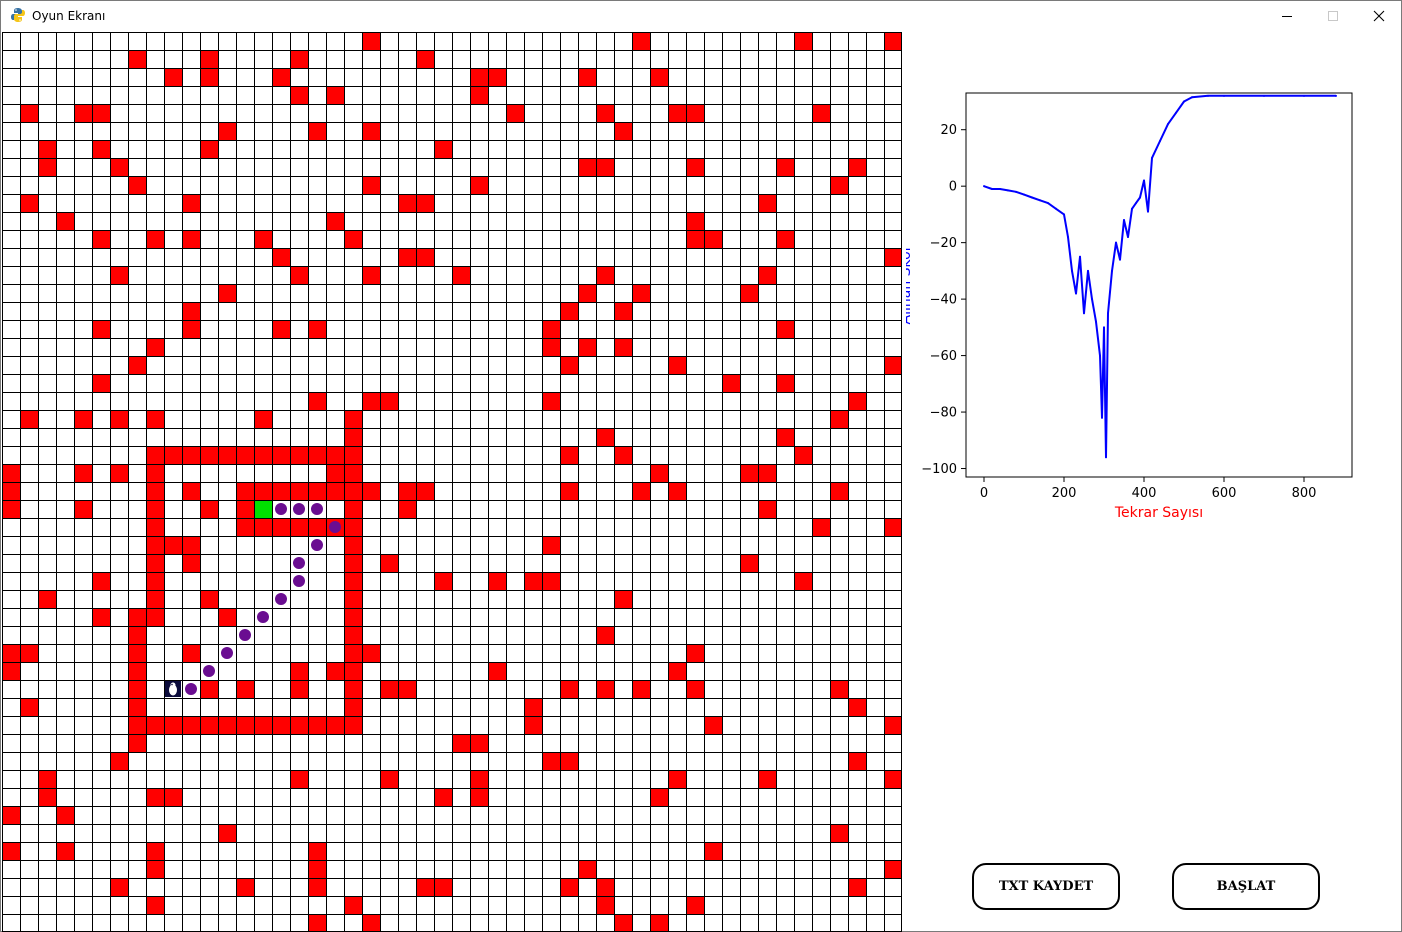  I want to click on close-button, so click(1379, 16).